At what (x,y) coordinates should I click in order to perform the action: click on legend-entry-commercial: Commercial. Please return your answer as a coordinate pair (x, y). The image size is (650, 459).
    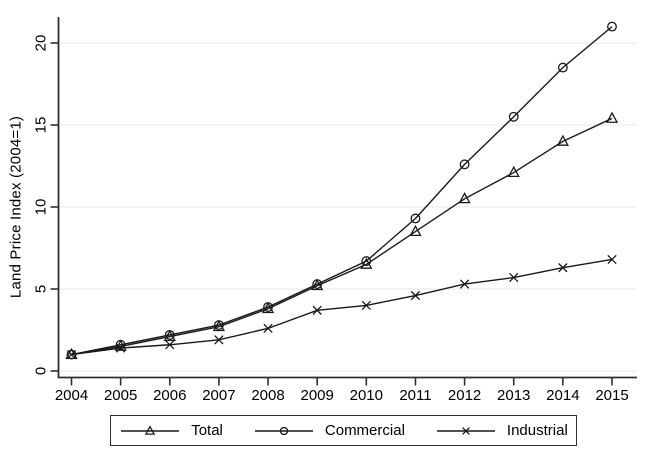
    Looking at the image, I should click on (329, 430).